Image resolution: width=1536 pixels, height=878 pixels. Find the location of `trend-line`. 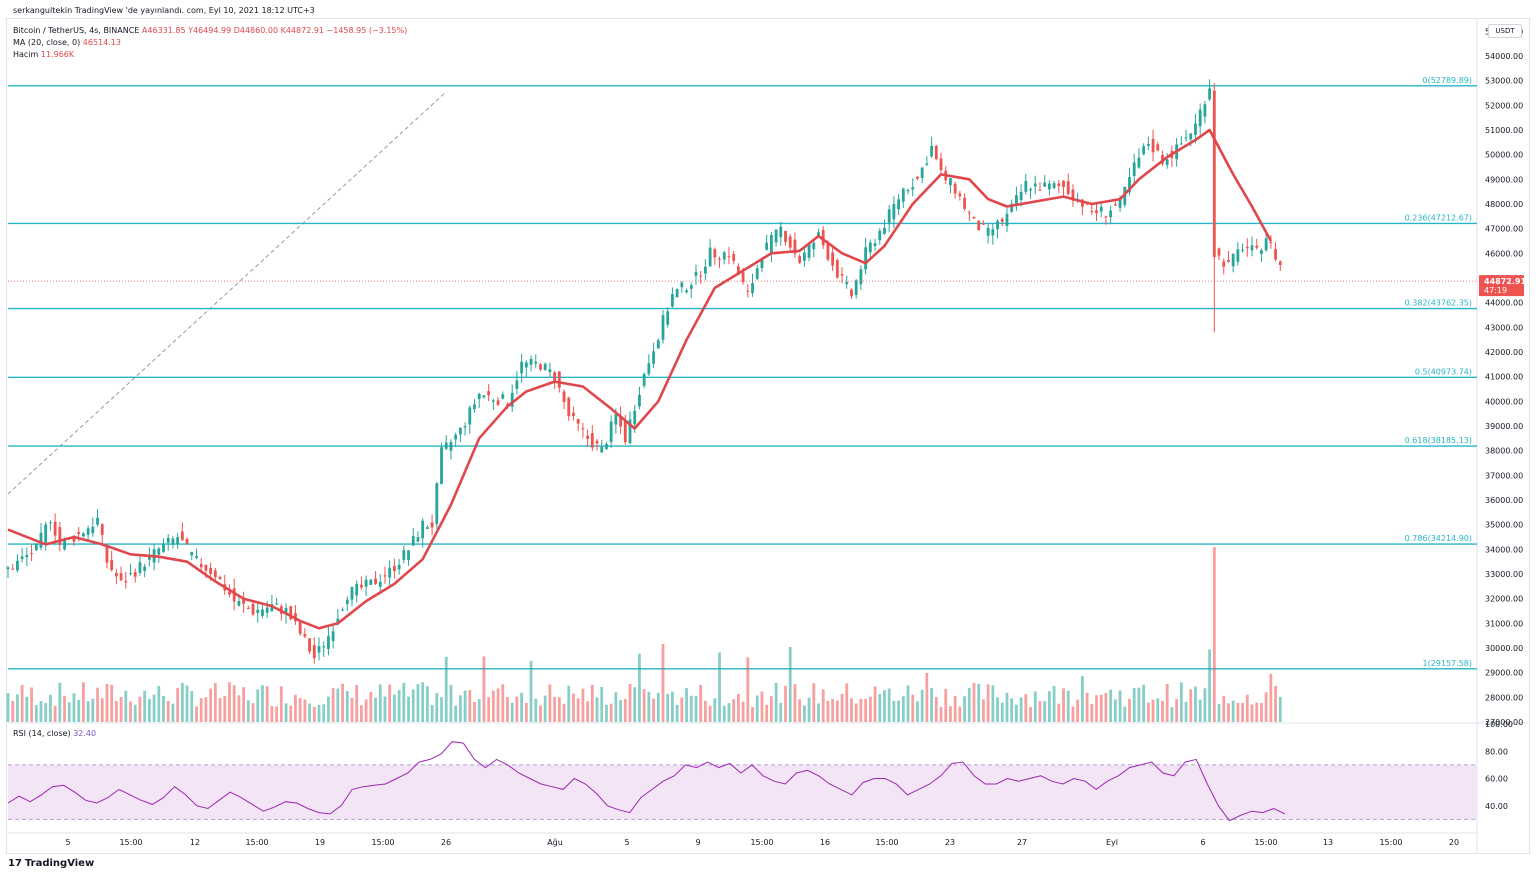

trend-line is located at coordinates (227, 293).